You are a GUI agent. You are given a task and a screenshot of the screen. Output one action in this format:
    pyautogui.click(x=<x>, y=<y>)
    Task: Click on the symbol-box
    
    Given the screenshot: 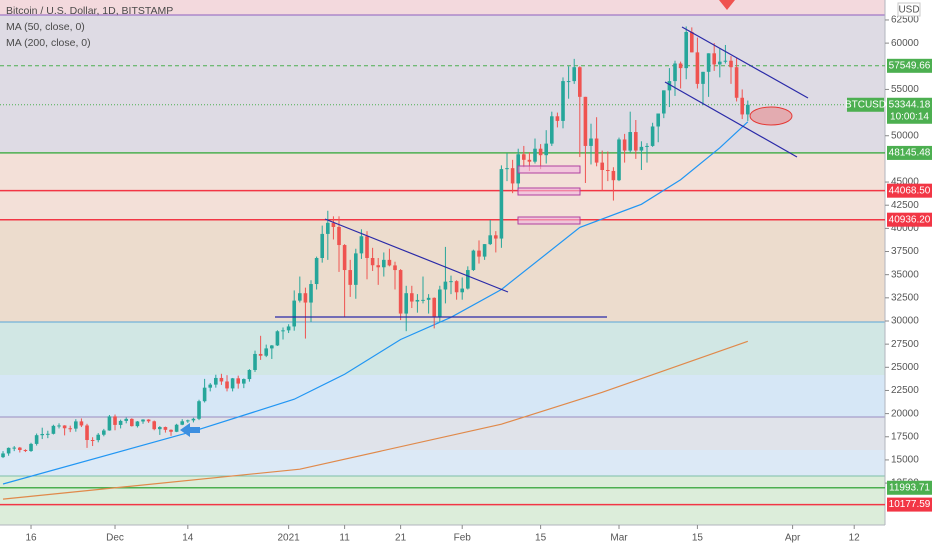 What is the action you would take?
    pyautogui.click(x=865, y=104)
    